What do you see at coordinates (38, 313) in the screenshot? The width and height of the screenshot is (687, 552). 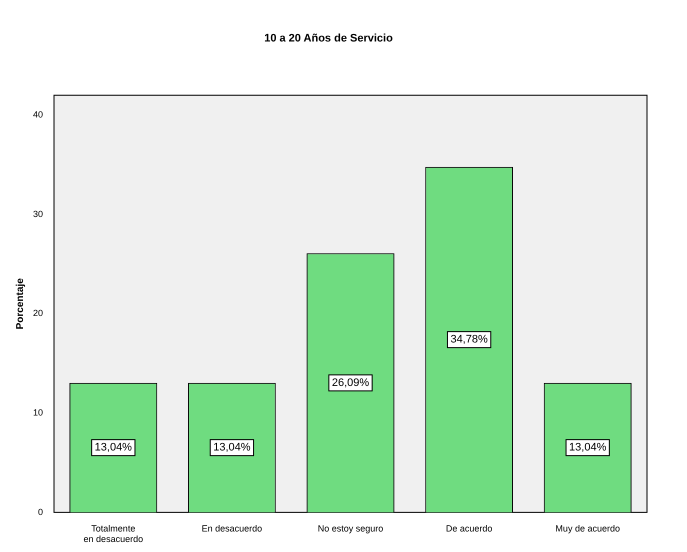 I see `y-tick-label: 20` at bounding box center [38, 313].